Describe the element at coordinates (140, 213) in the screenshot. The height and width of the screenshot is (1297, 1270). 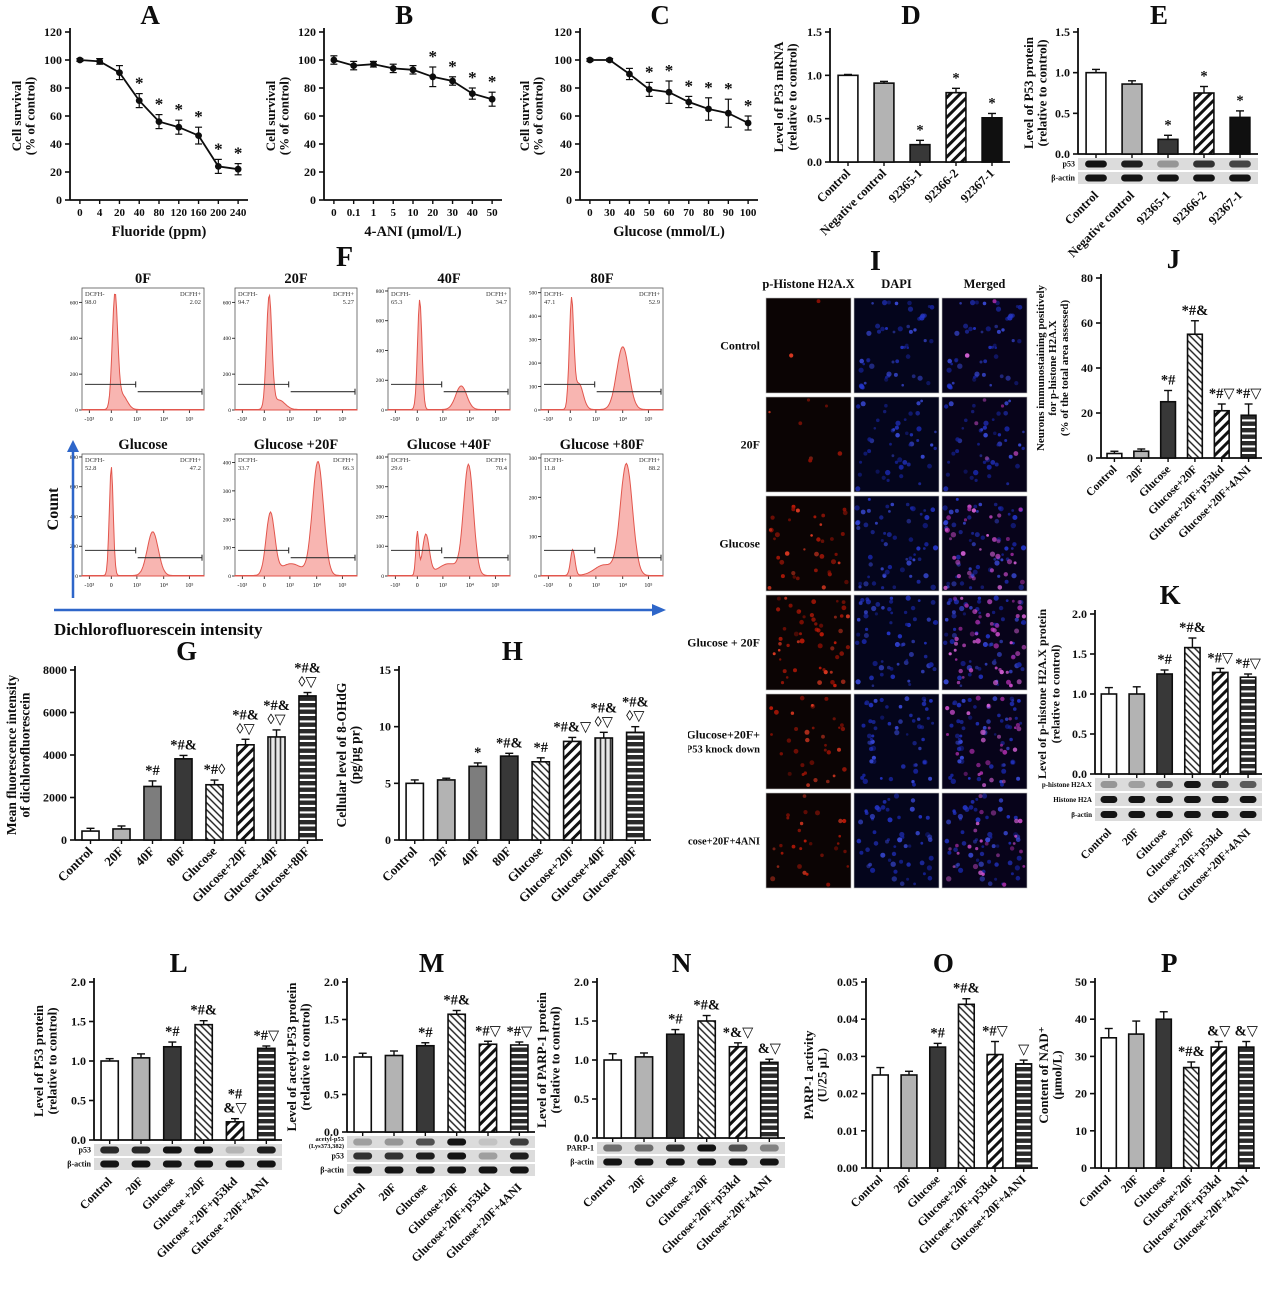
I see `x-tick-label: 40` at that location.